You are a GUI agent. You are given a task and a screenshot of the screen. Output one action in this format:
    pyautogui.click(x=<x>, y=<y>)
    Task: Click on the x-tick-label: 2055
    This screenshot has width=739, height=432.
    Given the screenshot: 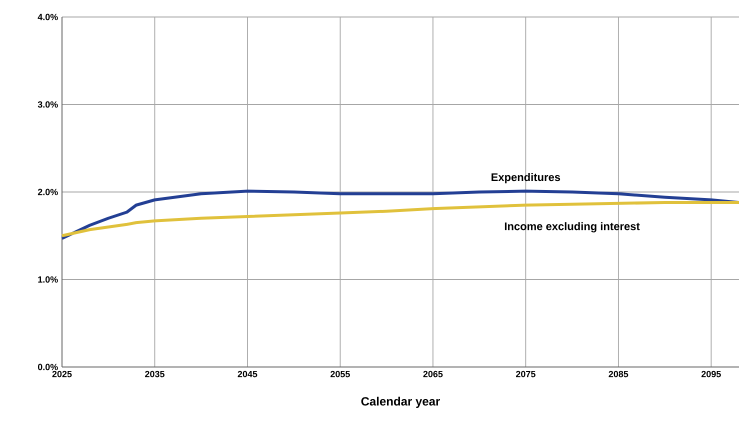 What is the action you would take?
    pyautogui.click(x=340, y=374)
    